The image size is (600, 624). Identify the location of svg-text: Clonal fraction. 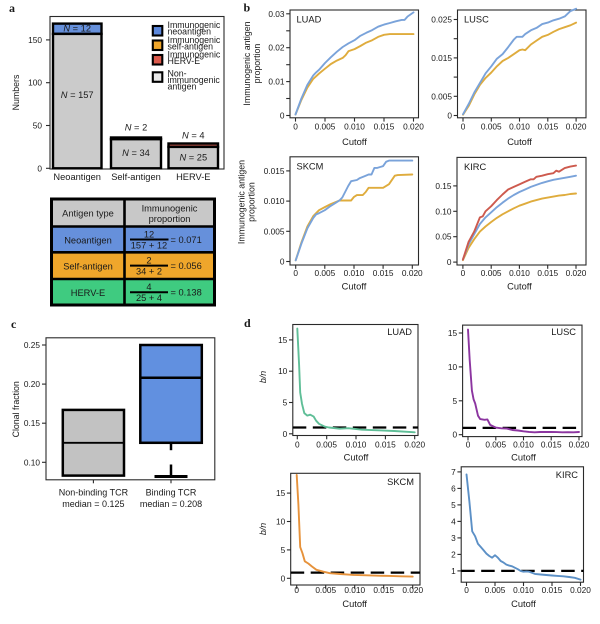
(16, 409).